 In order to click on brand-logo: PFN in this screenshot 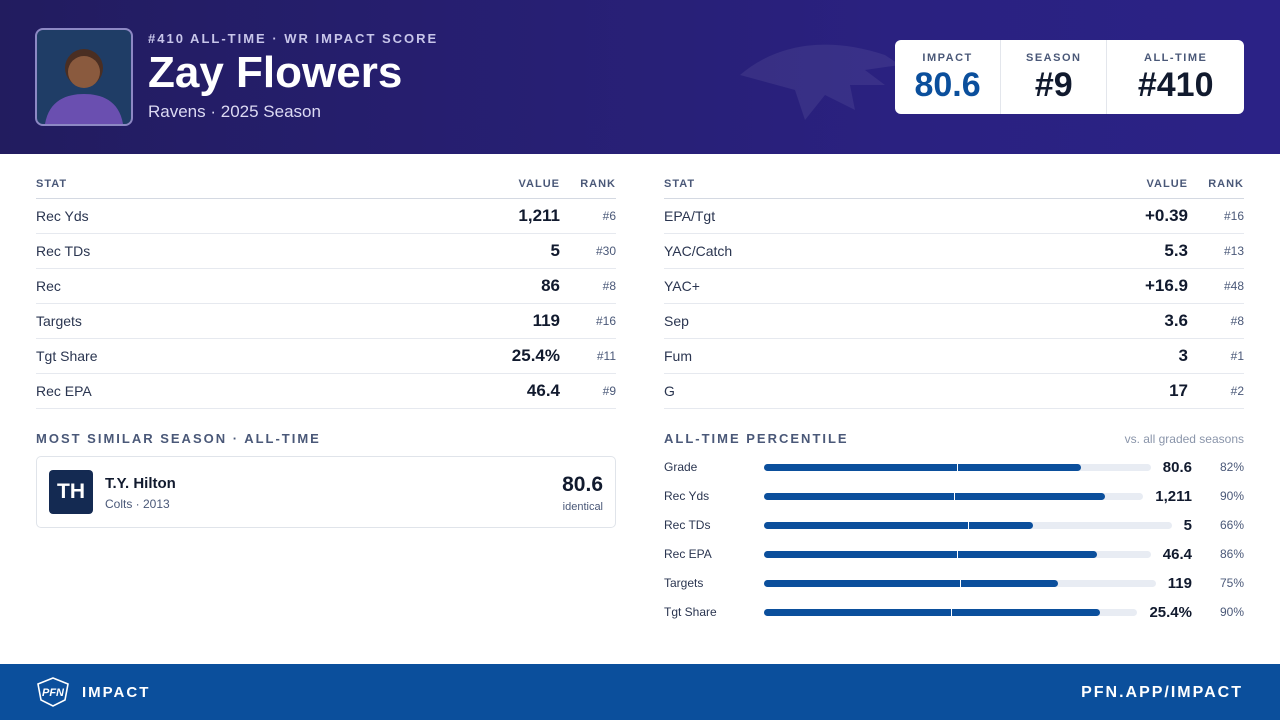, I will do `click(53, 692)`.